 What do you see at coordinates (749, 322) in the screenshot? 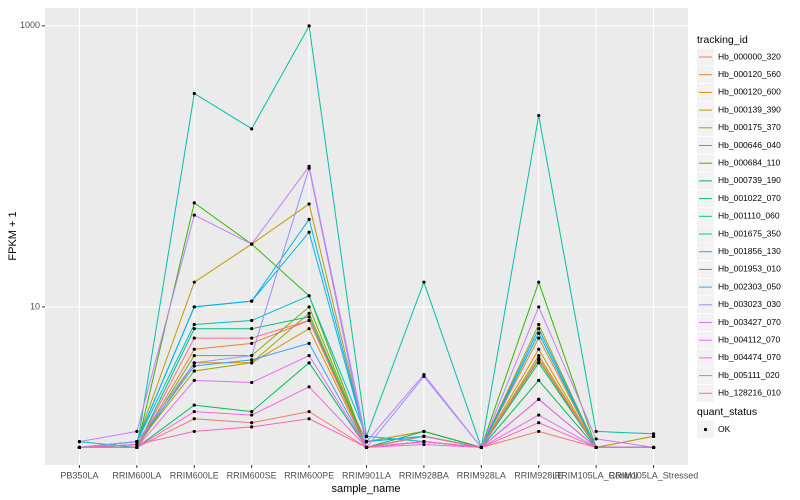
I see `legend-label: Hb_003427_070` at bounding box center [749, 322].